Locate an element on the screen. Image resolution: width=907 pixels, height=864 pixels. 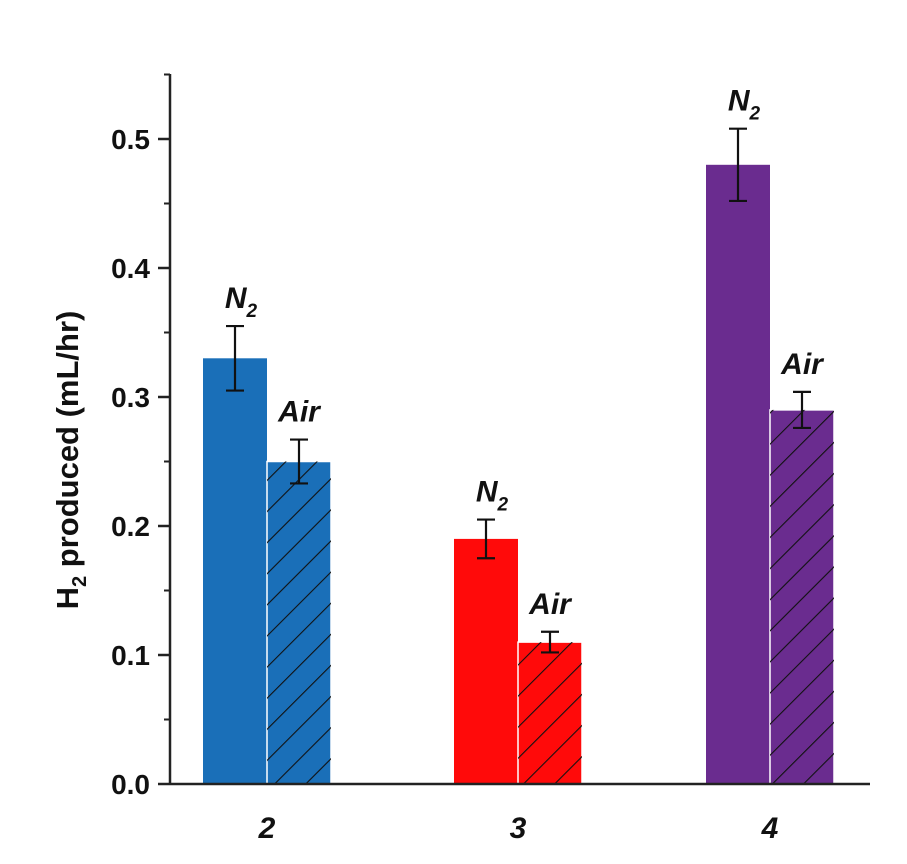
y-tick-label: 0.0 is located at coordinates (130, 784).